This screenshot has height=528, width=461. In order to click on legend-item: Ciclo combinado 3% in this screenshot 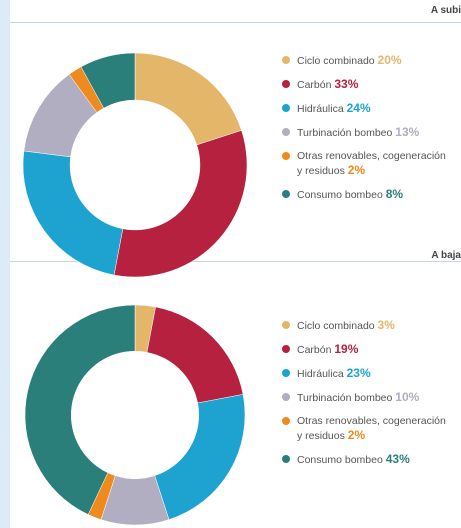, I will do `click(363, 325)`.